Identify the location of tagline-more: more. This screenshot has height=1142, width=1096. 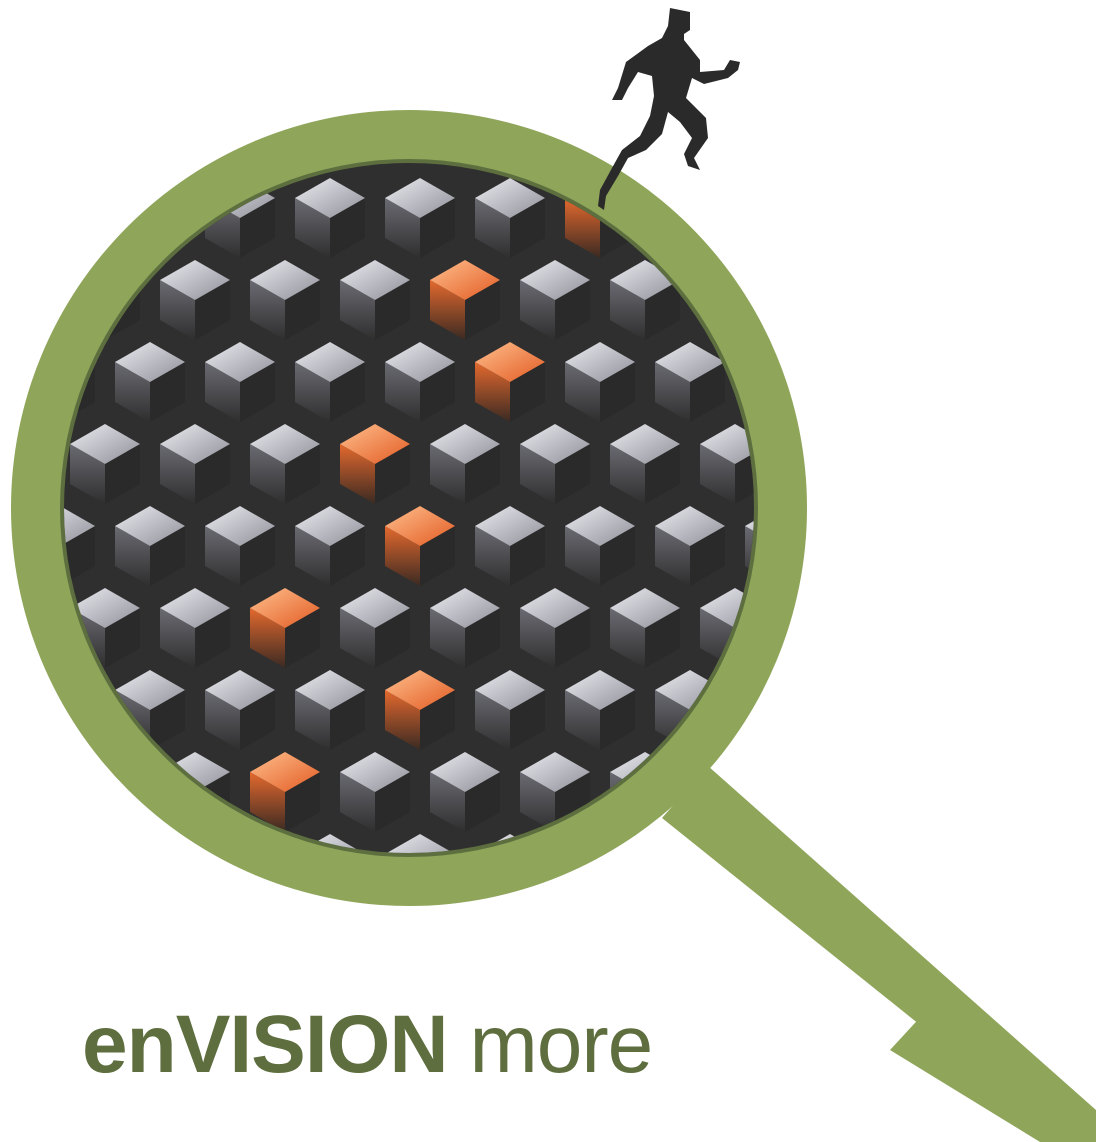
(561, 1044).